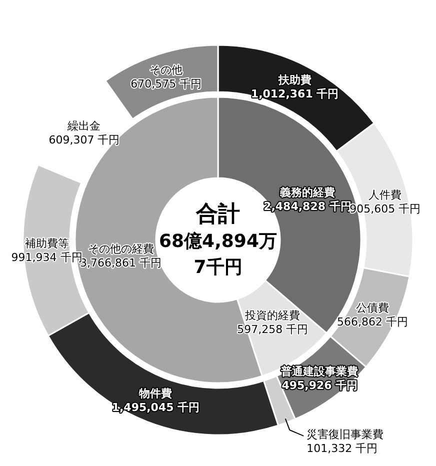  I want to click on slice-label: 義務的経費, so click(306, 192).